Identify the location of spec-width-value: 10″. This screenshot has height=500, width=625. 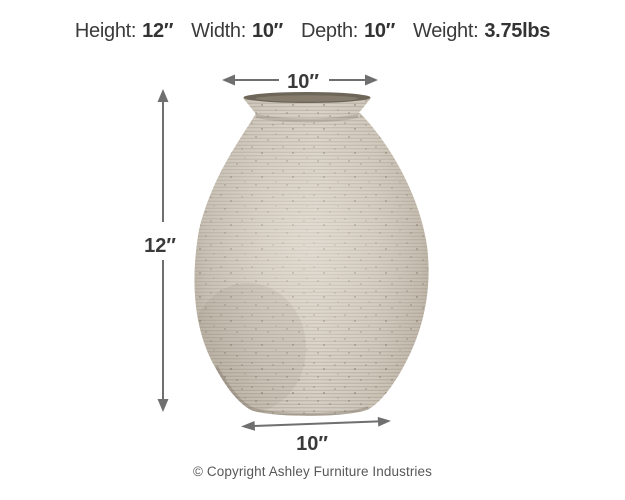
(267, 31).